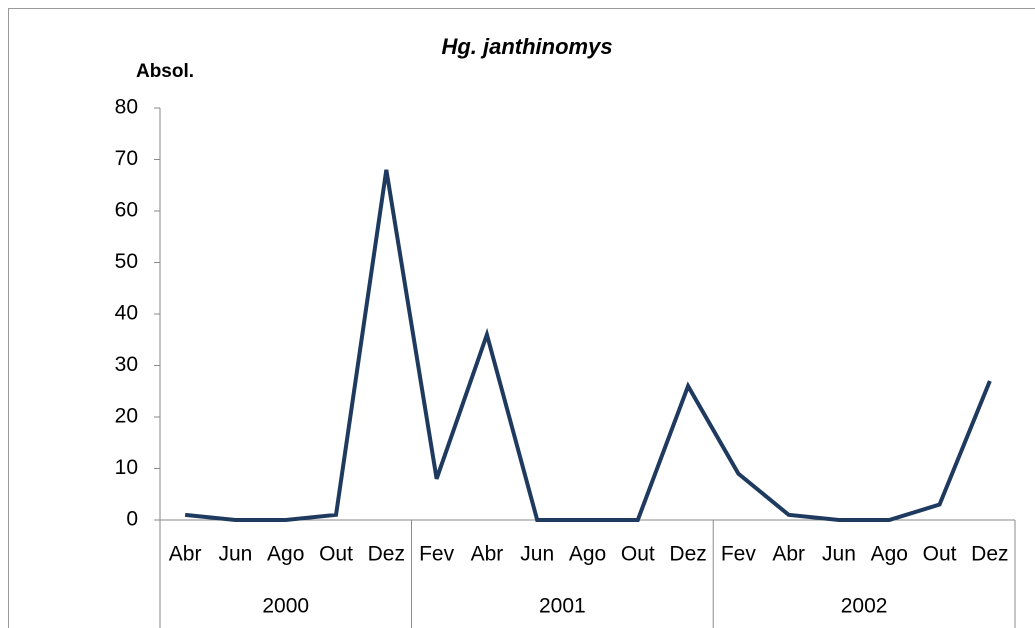 The width and height of the screenshot is (1035, 628). Describe the element at coordinates (132, 519) in the screenshot. I see `y-tick-label: 0` at that location.